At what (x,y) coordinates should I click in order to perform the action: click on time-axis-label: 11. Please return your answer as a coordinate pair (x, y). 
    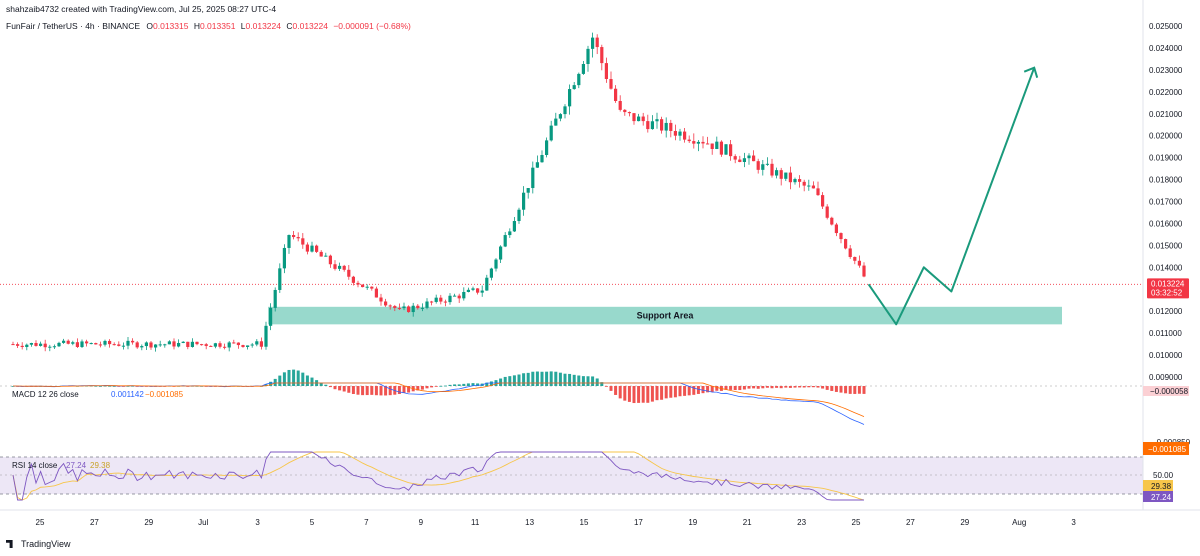
    Looking at the image, I should click on (475, 522).